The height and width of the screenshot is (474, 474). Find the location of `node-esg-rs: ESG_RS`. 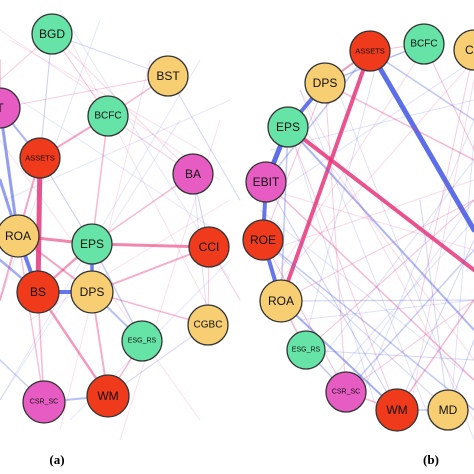

node-esg-rs: ESG_RS is located at coordinates (306, 350).